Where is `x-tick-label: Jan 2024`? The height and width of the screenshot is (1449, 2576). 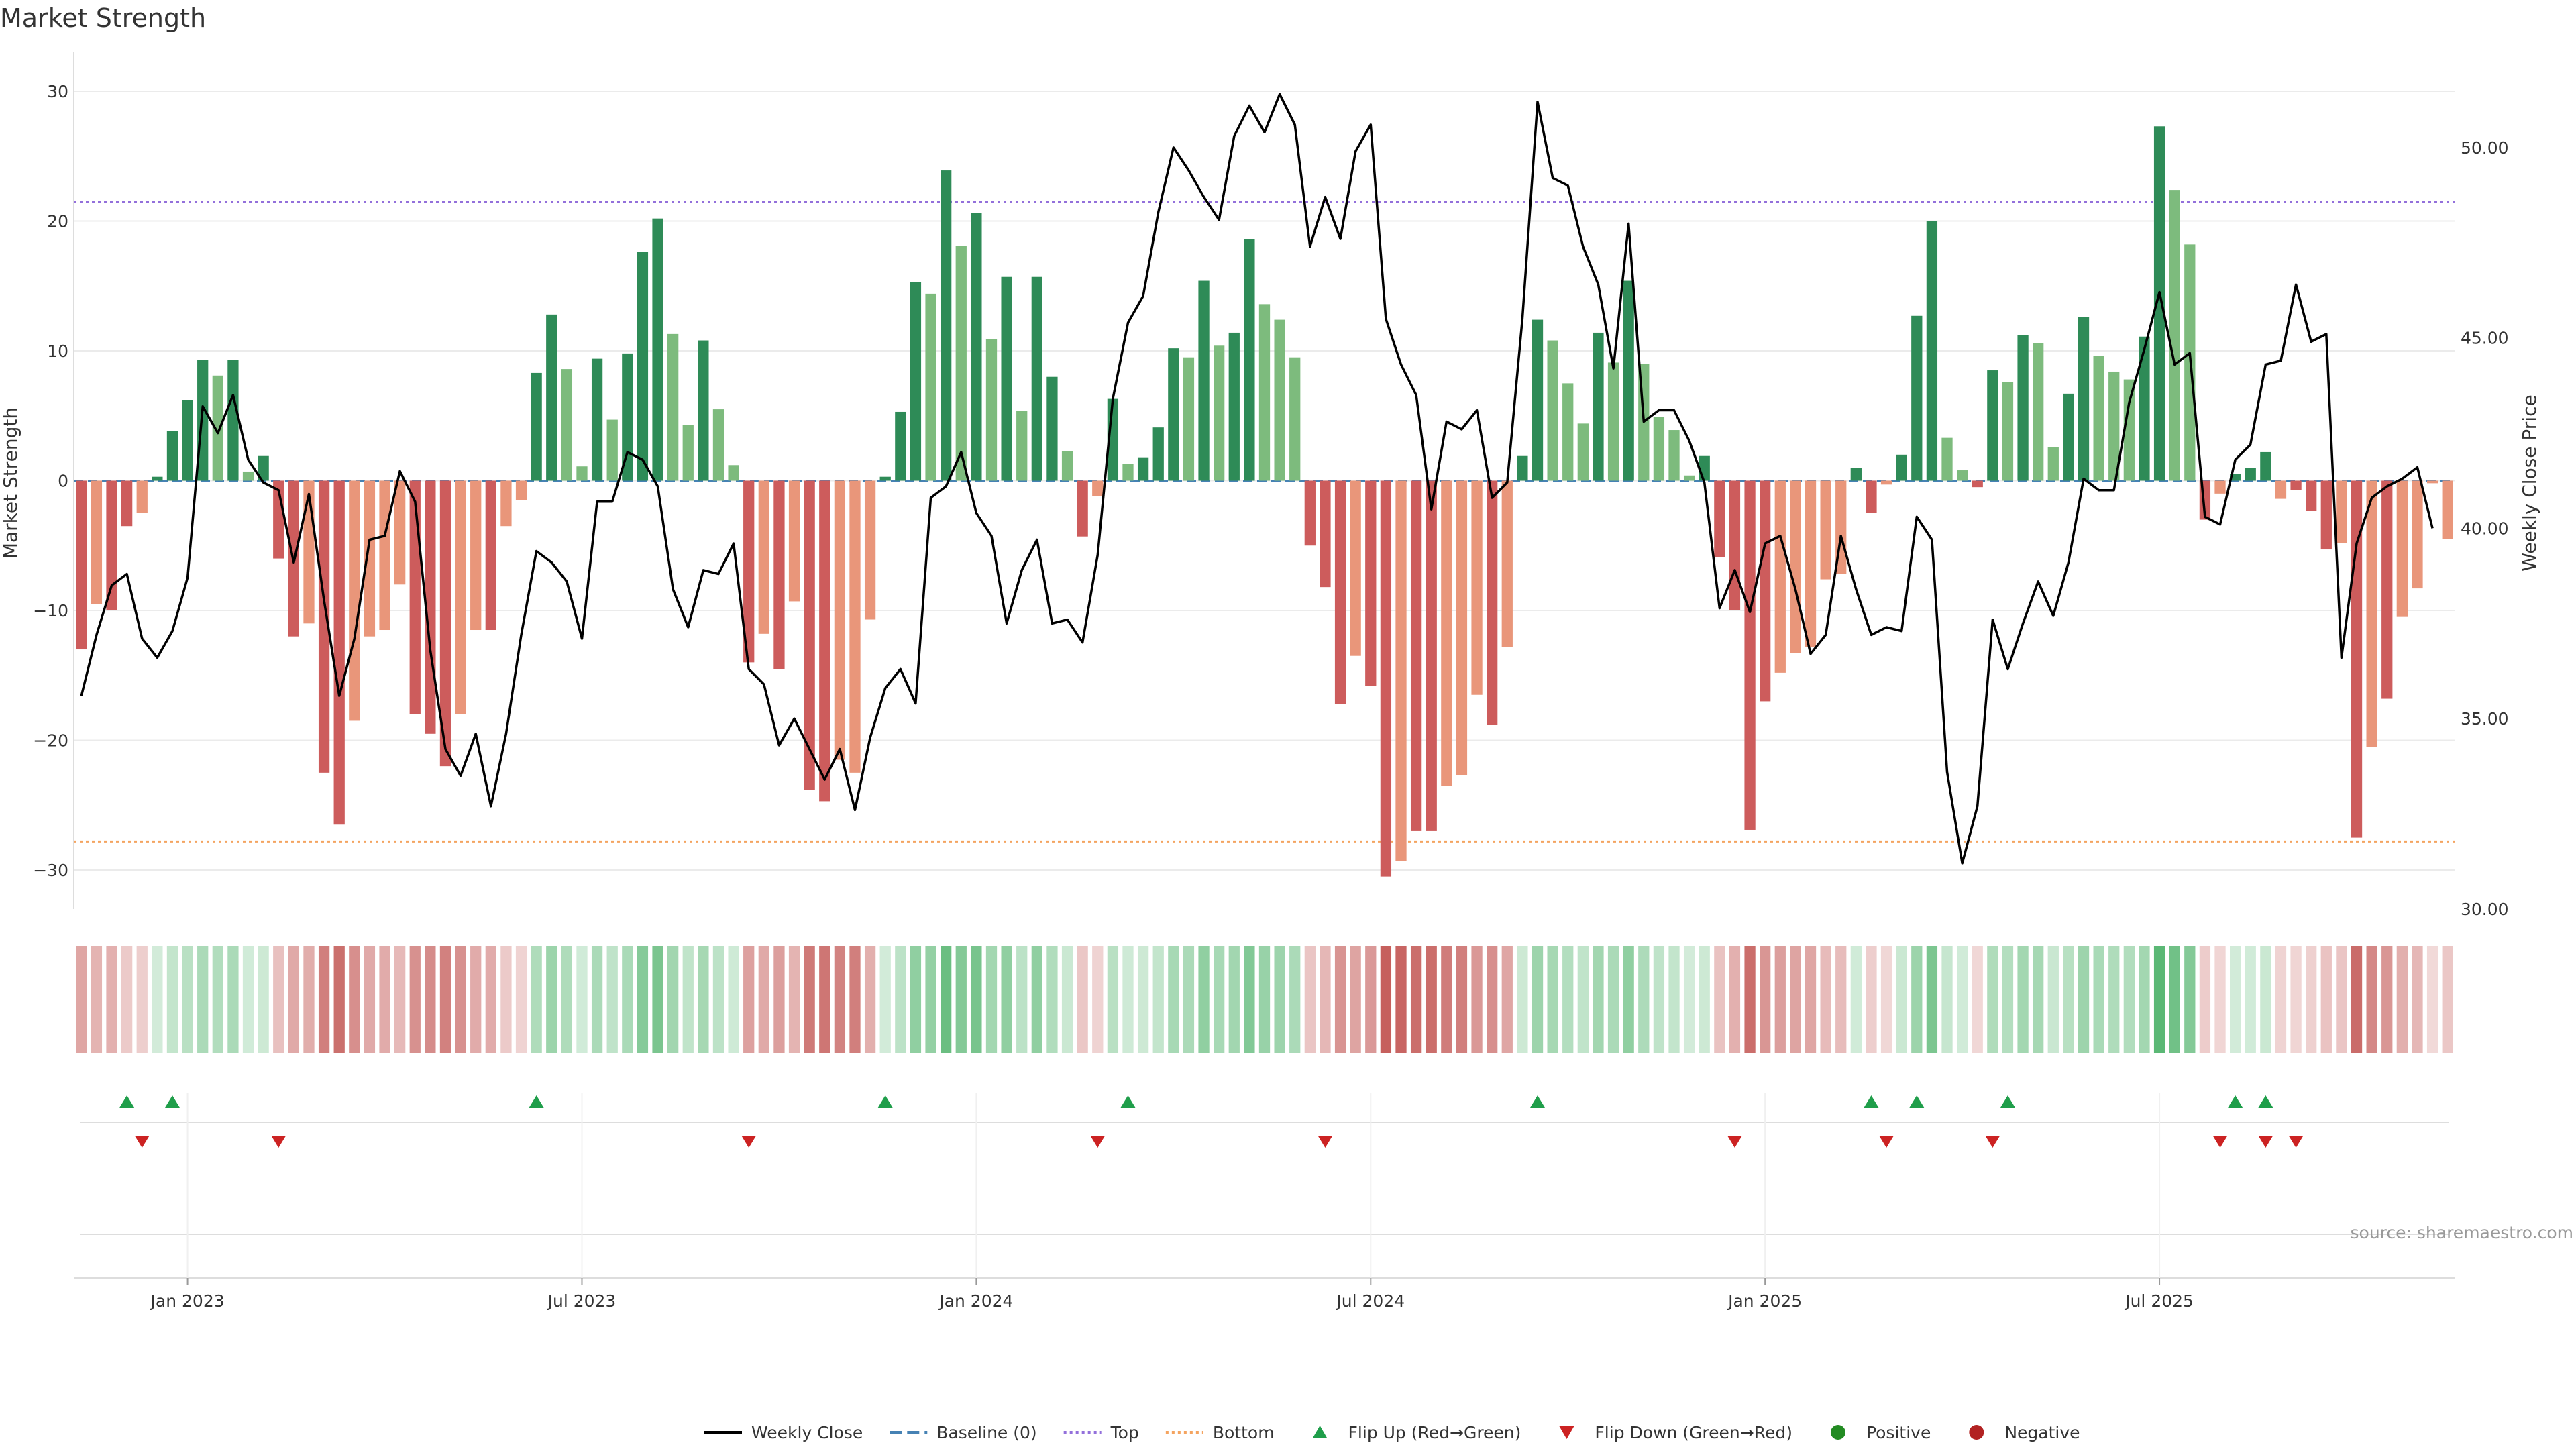 x-tick-label: Jan 2024 is located at coordinates (975, 1301).